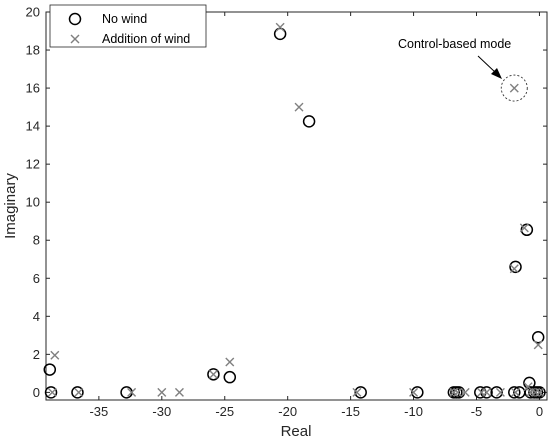 This screenshot has height=444, width=550. Describe the element at coordinates (124, 19) in the screenshot. I see `legend-label-no-wind: No wind` at that location.